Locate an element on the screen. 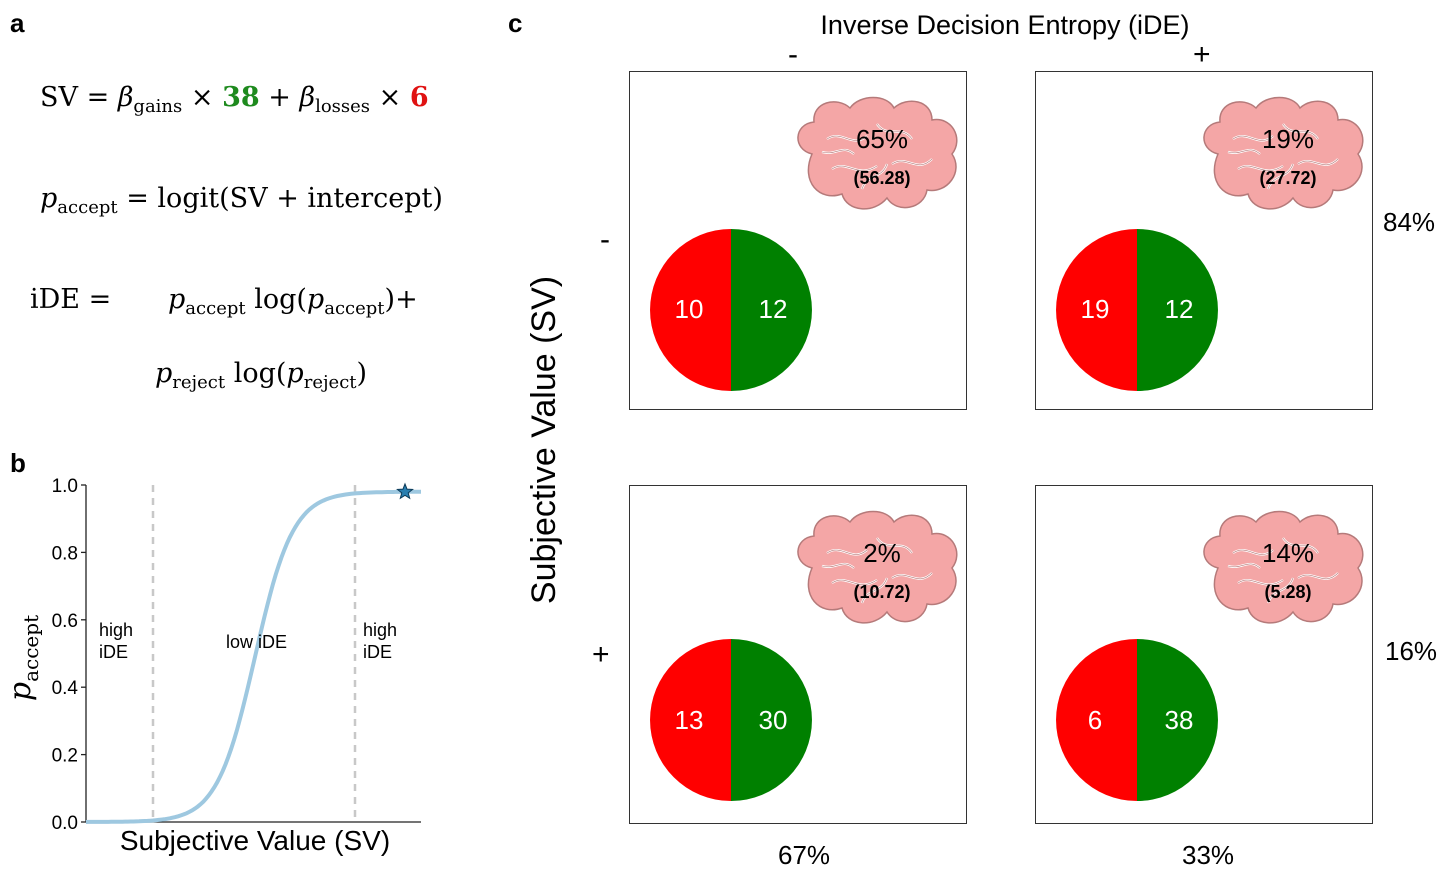 The image size is (1450, 875). y-axis-title: paccept is located at coordinates (23, 658).